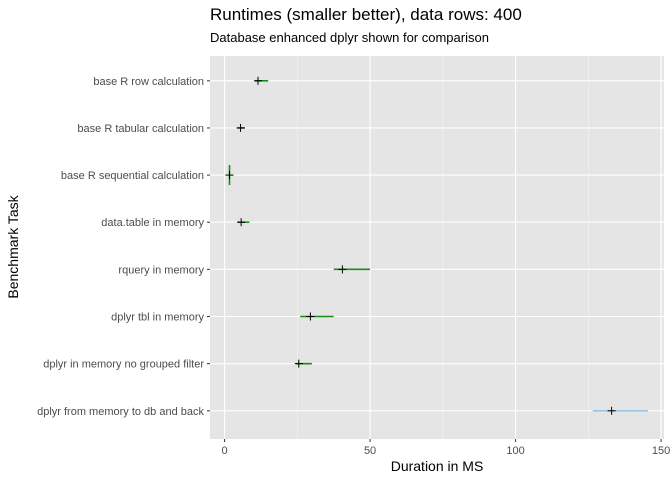 The width and height of the screenshot is (672, 480). I want to click on y-tick-label: data.table in memory, so click(152, 223).